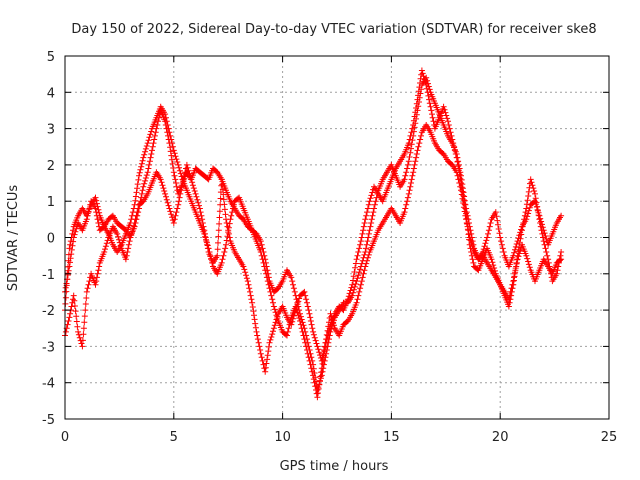 The image size is (640, 480). Describe the element at coordinates (334, 466) in the screenshot. I see `x-axis-label: GPS time / hours` at that location.